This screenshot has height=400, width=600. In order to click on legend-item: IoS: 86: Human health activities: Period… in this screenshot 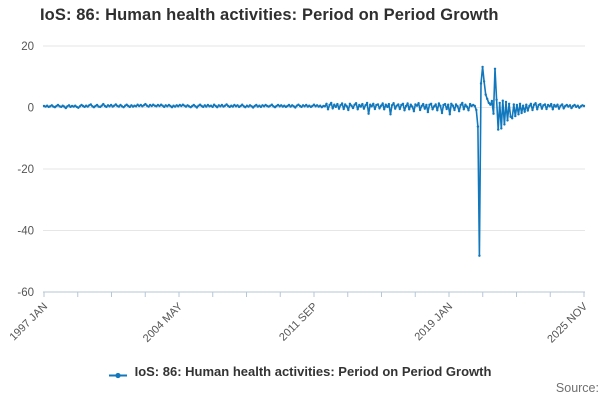, I will do `click(300, 371)`.